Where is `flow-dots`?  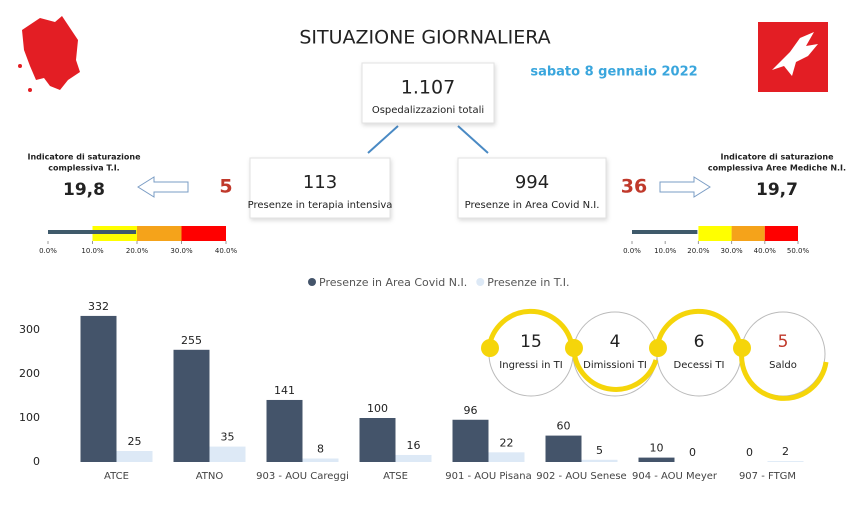
flow-dots is located at coordinates (616, 348).